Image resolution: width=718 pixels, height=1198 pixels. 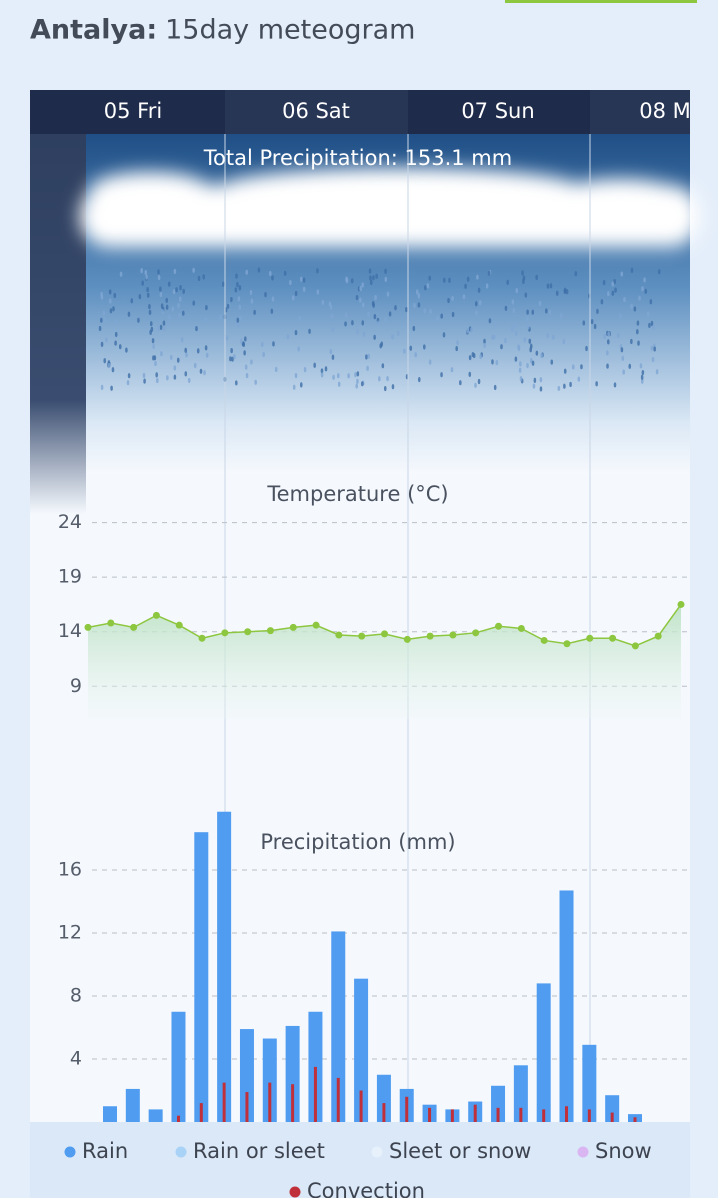 What do you see at coordinates (259, 1151) in the screenshot?
I see `legend-label: Rain or sleet` at bounding box center [259, 1151].